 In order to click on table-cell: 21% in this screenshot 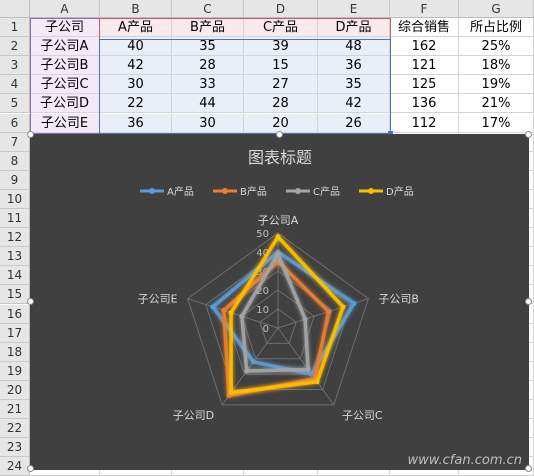, I will do `click(496, 104)`.